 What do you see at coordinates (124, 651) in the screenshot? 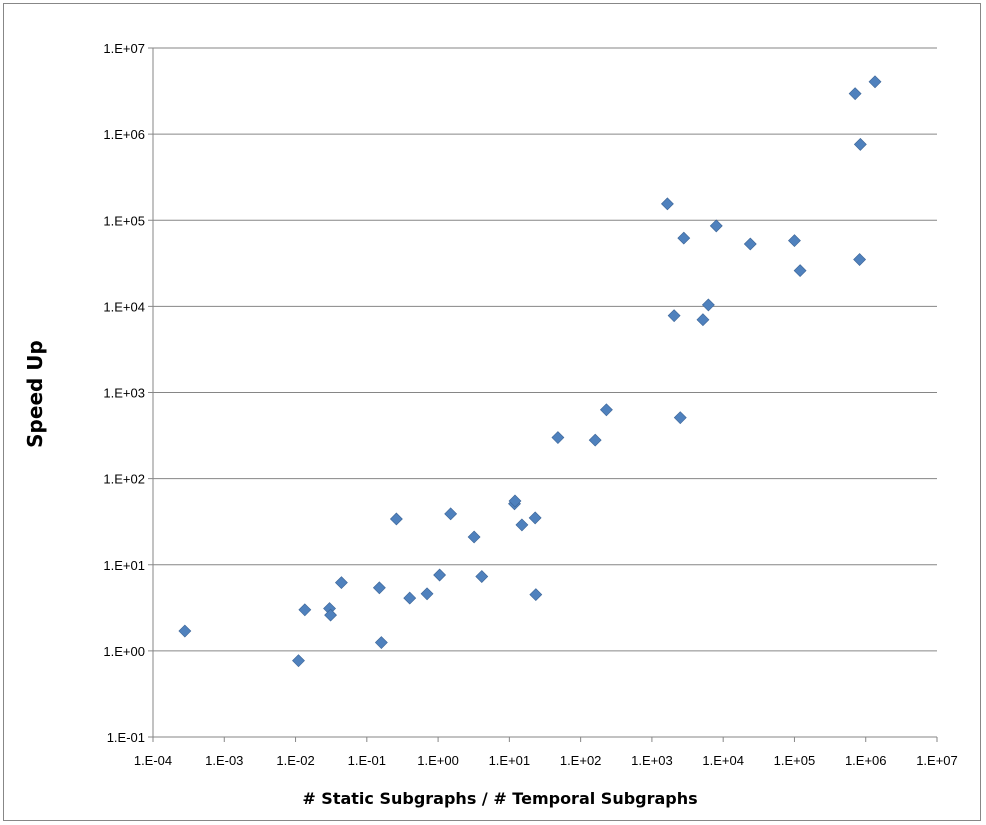
I see `y-tick-label: 1.E+00` at bounding box center [124, 651].